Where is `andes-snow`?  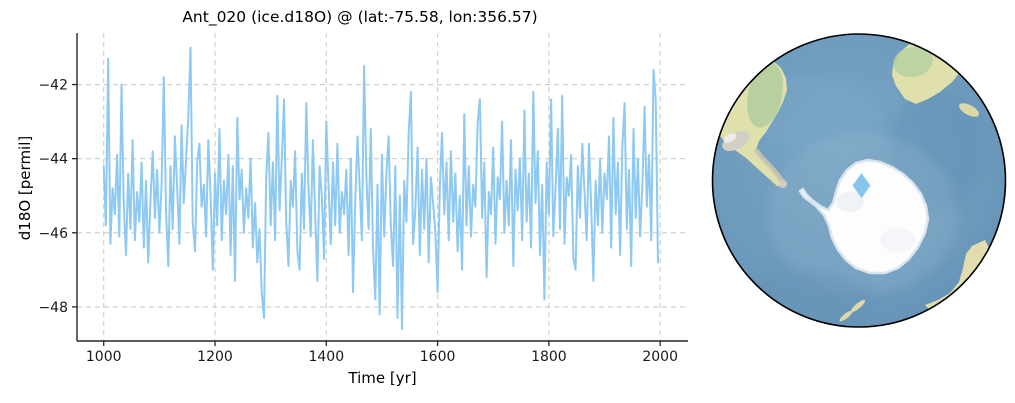
andes-snow is located at coordinates (730, 138).